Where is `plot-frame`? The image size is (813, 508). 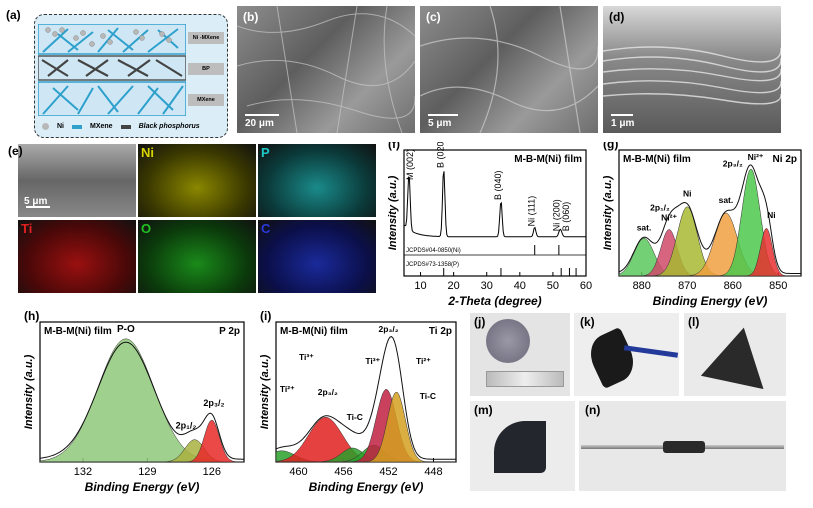
plot-frame is located at coordinates (495, 213).